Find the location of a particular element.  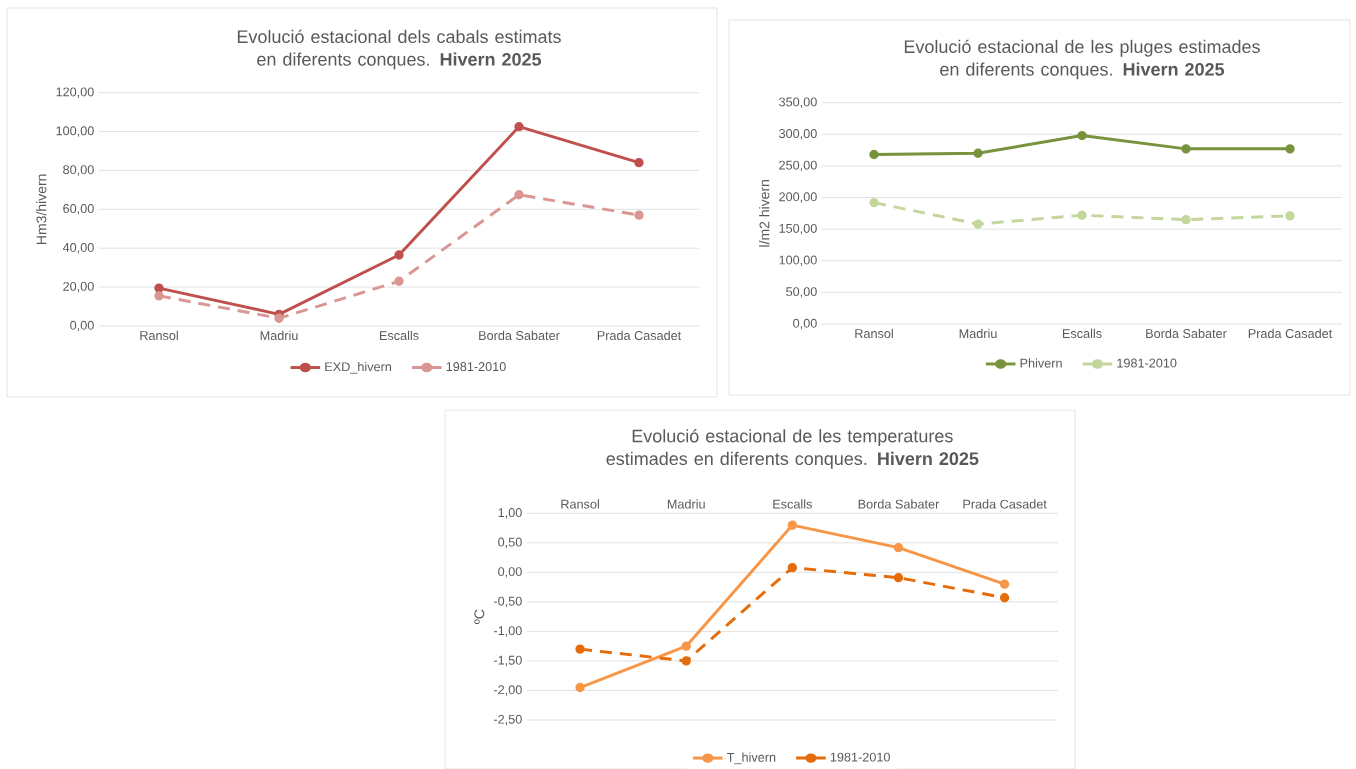

y-tick-label: -1,50 is located at coordinates (507, 661).